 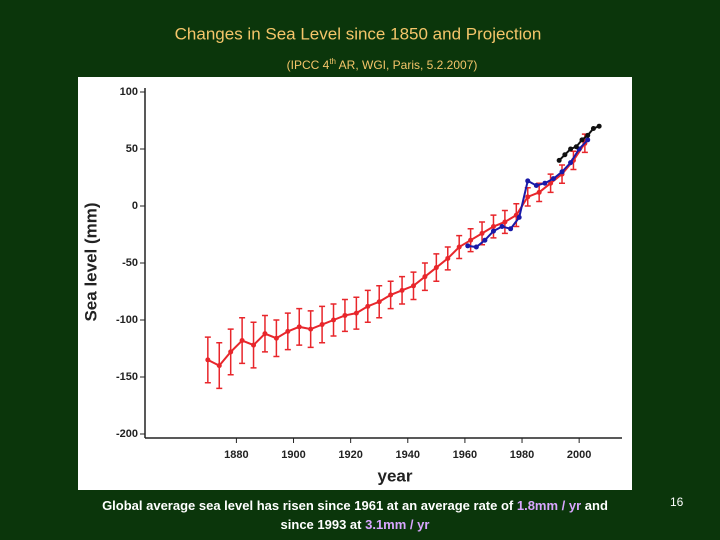 I want to click on subtitle-sup: th, so click(x=332, y=61).